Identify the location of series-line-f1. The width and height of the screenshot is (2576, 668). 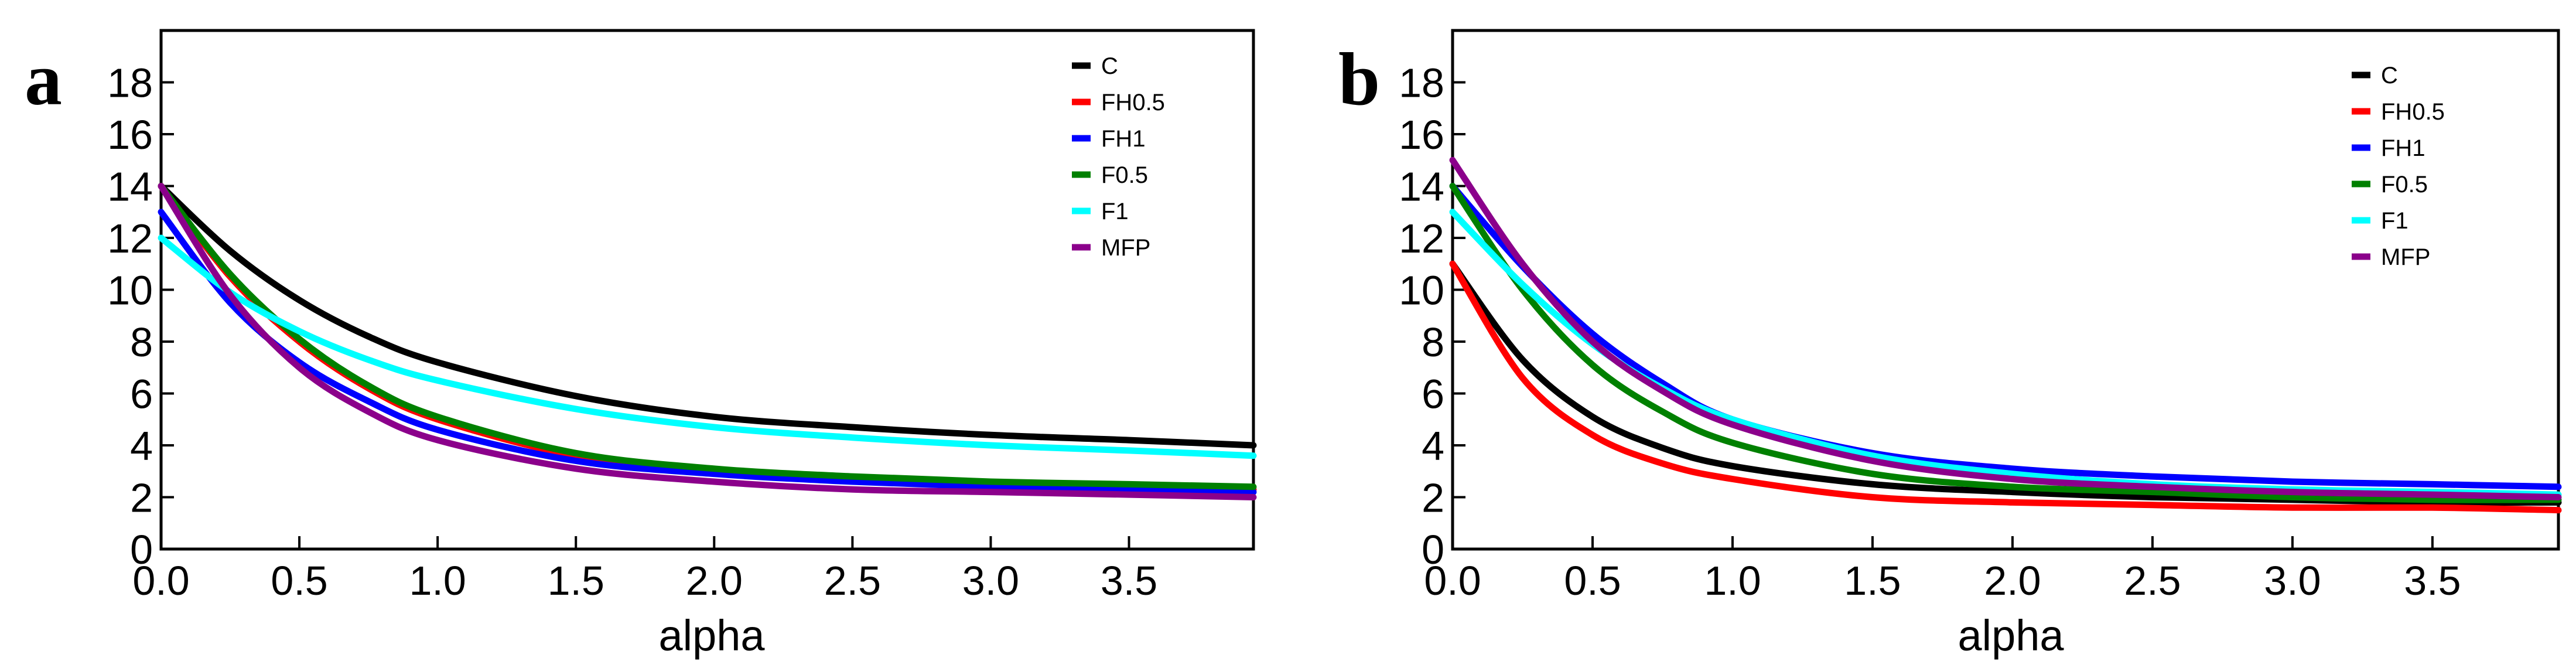
(708, 346).